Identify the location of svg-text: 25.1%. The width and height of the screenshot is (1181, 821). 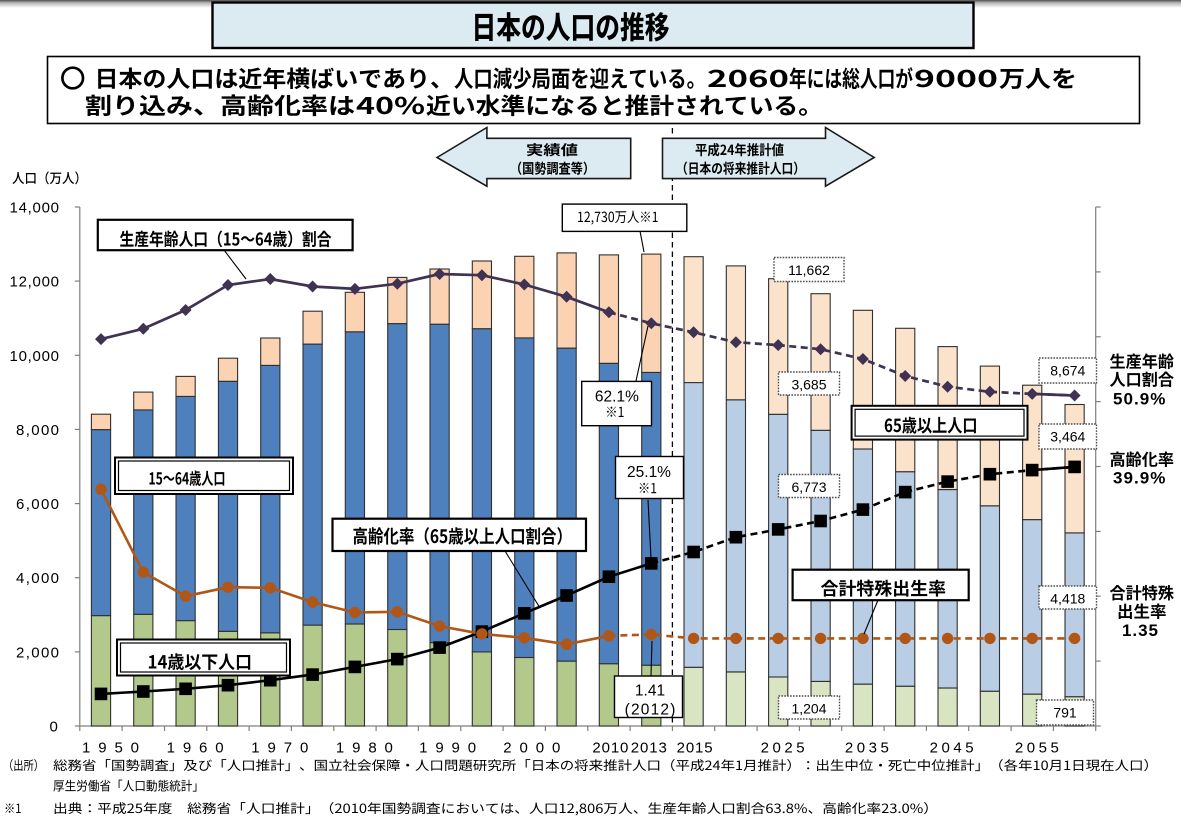
(649, 472).